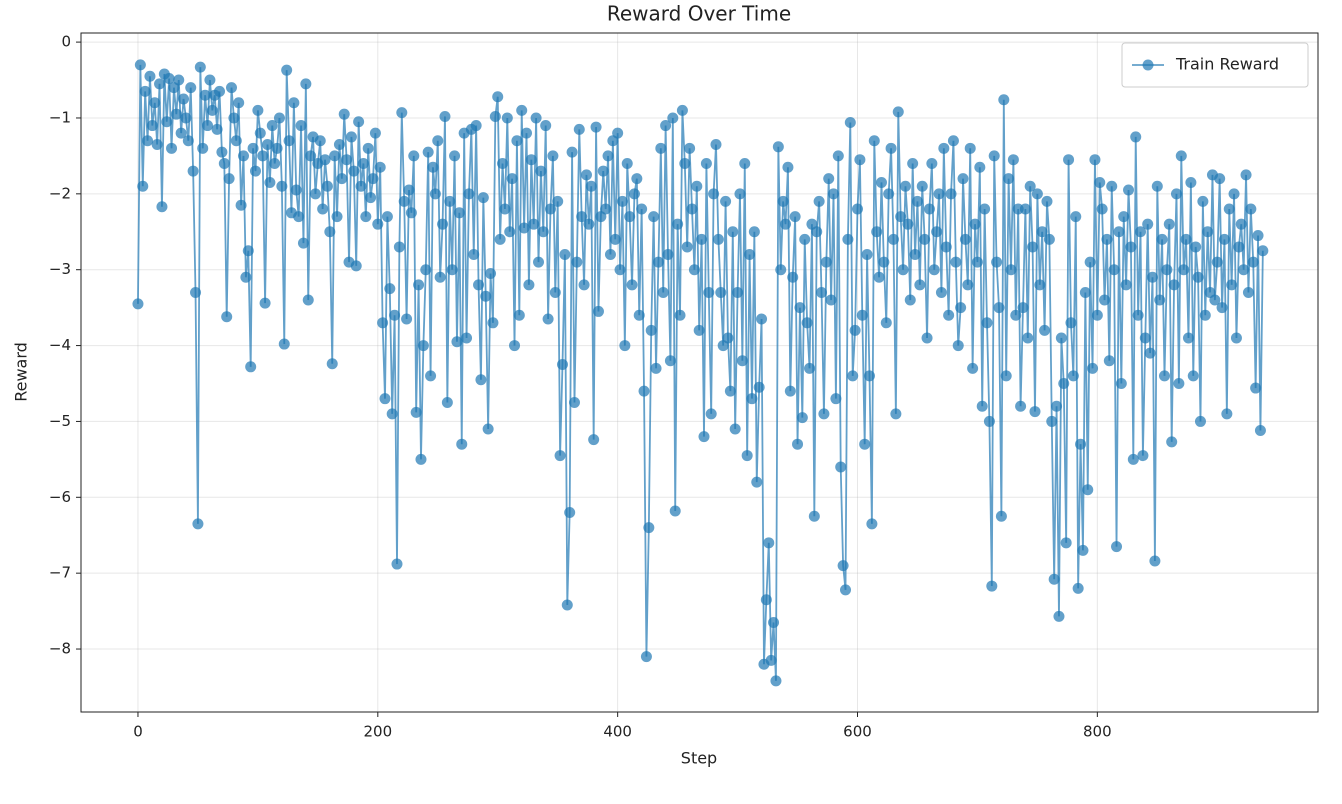  What do you see at coordinates (60, 345) in the screenshot?
I see `y-tick-label: −4` at bounding box center [60, 345].